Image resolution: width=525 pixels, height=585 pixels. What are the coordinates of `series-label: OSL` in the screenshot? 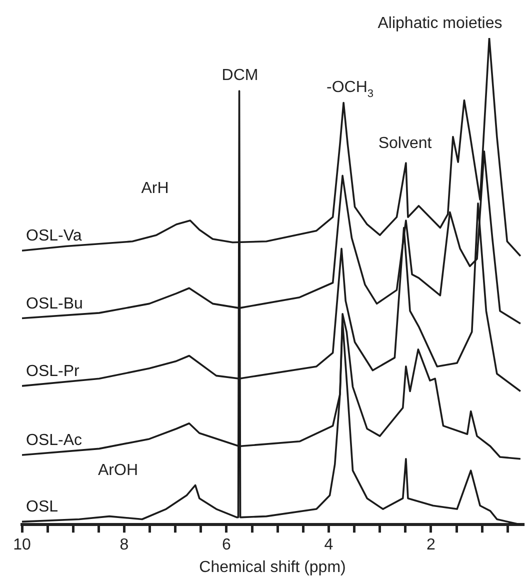 It's located at (42, 507).